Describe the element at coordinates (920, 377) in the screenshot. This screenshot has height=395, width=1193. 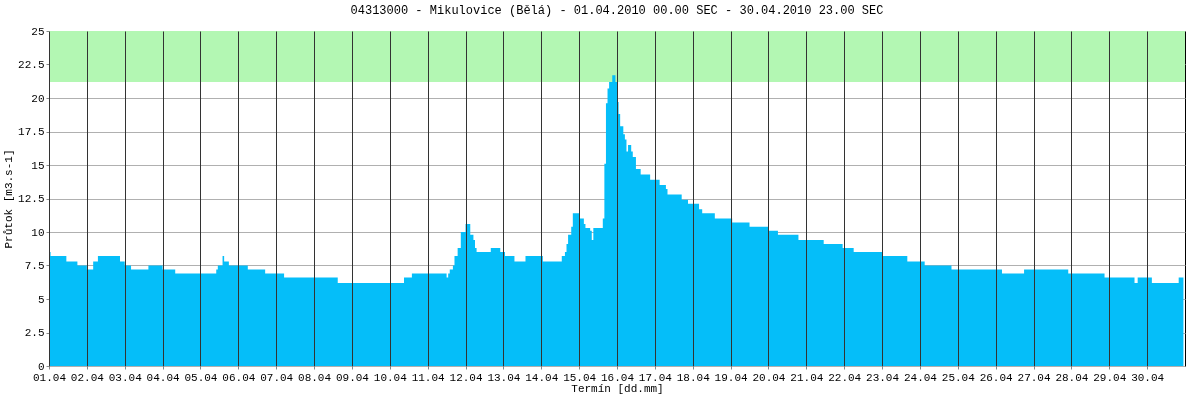
I see `x-tick-label: 24.04` at that location.